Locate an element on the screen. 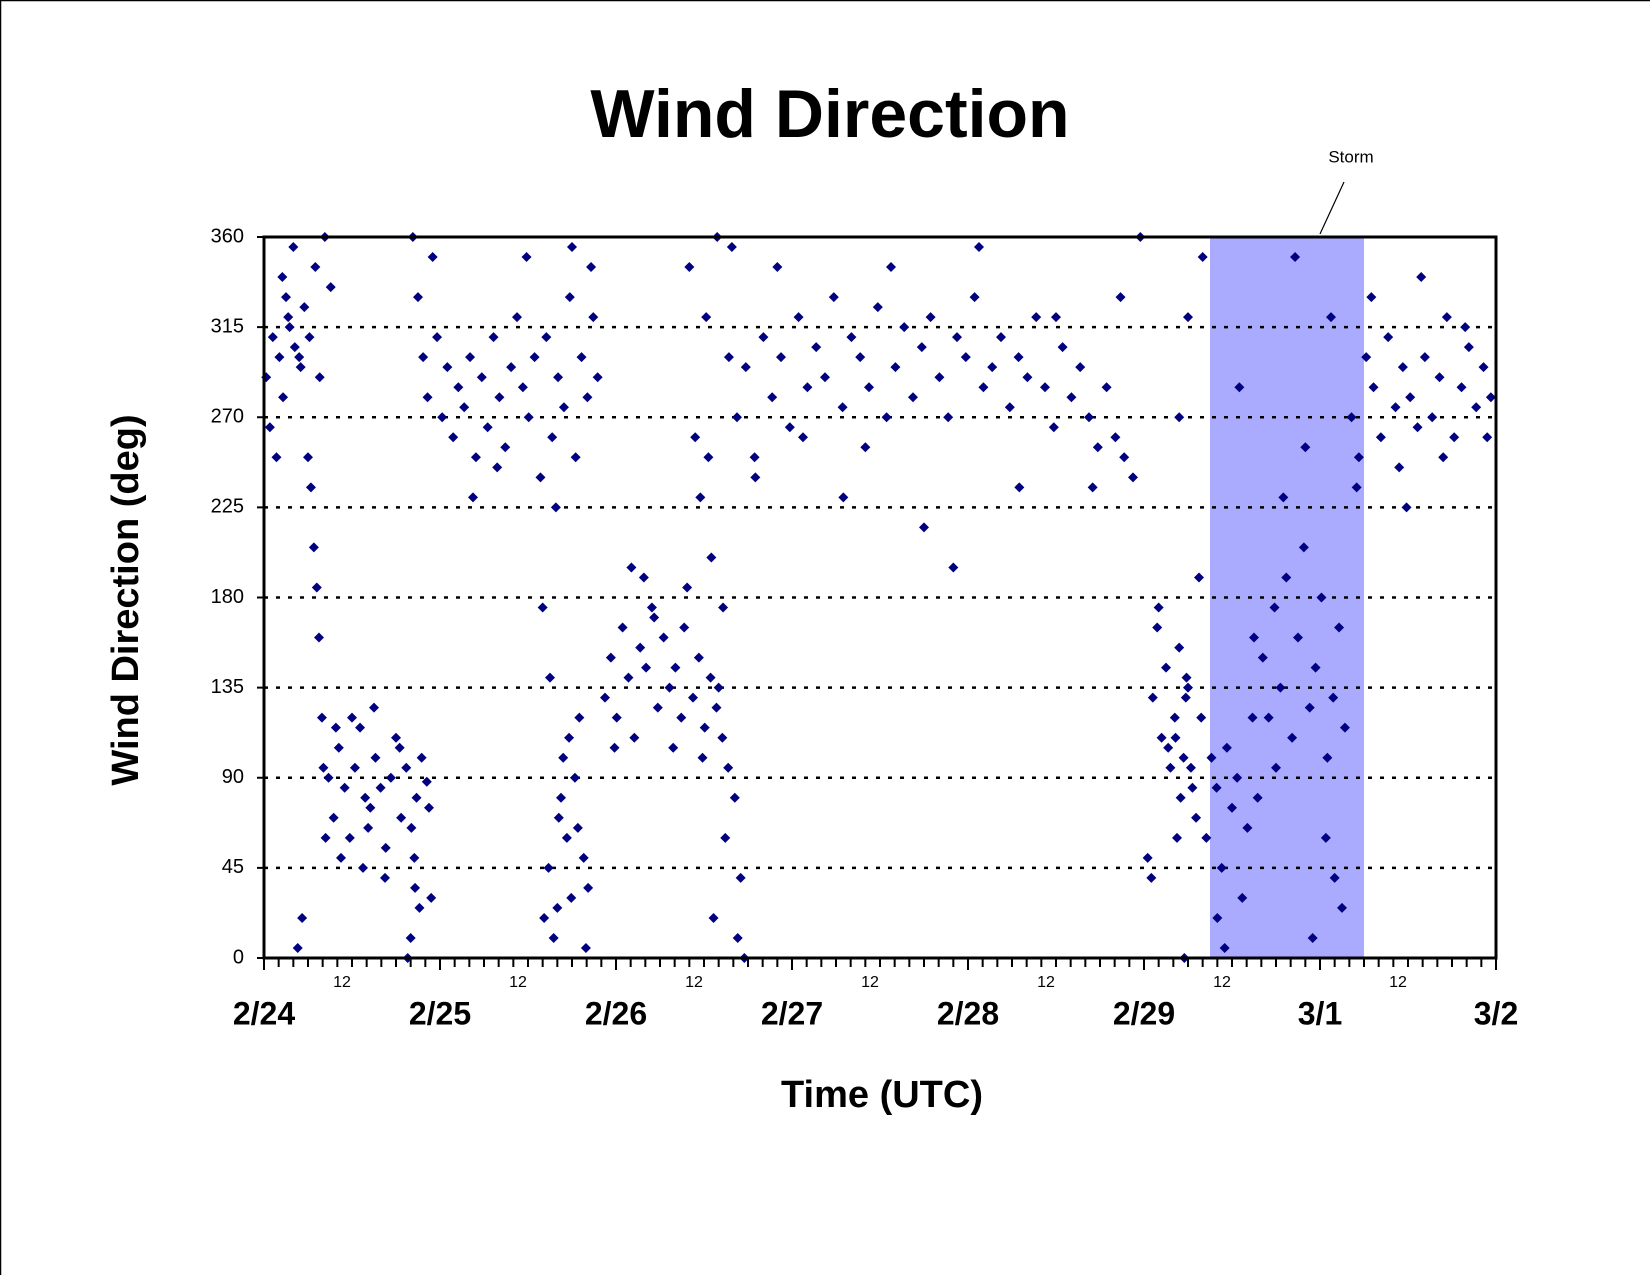  x-tick-label: 2/24 is located at coordinates (264, 1013).